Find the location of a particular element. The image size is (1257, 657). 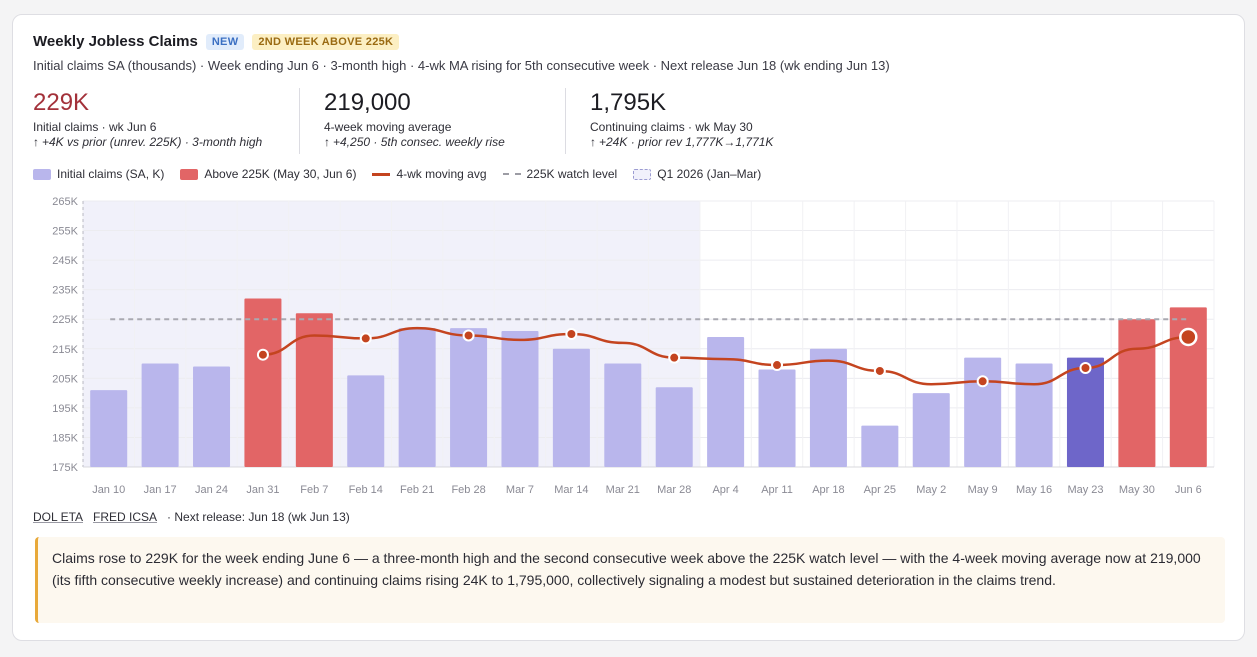

kpi-label: 4-week moving average is located at coordinates (388, 127).